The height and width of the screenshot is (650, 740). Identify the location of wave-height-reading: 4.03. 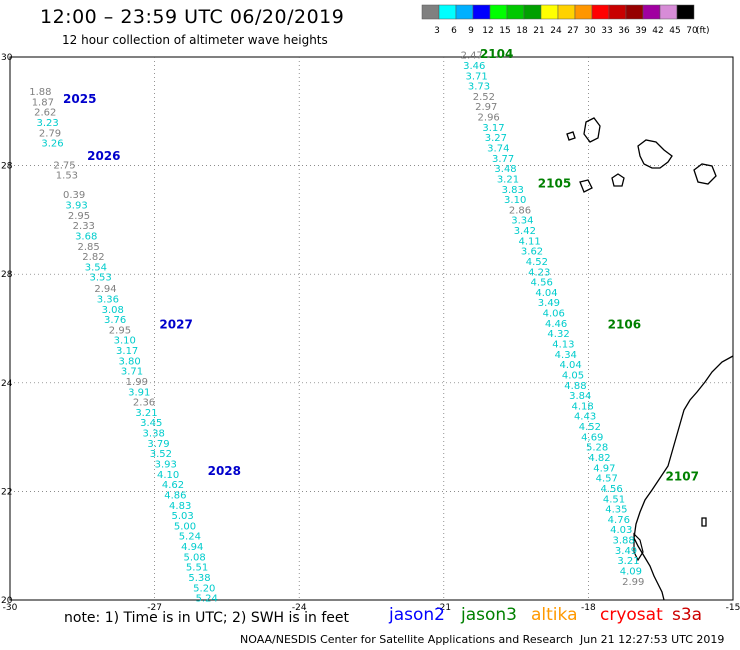
(621, 530).